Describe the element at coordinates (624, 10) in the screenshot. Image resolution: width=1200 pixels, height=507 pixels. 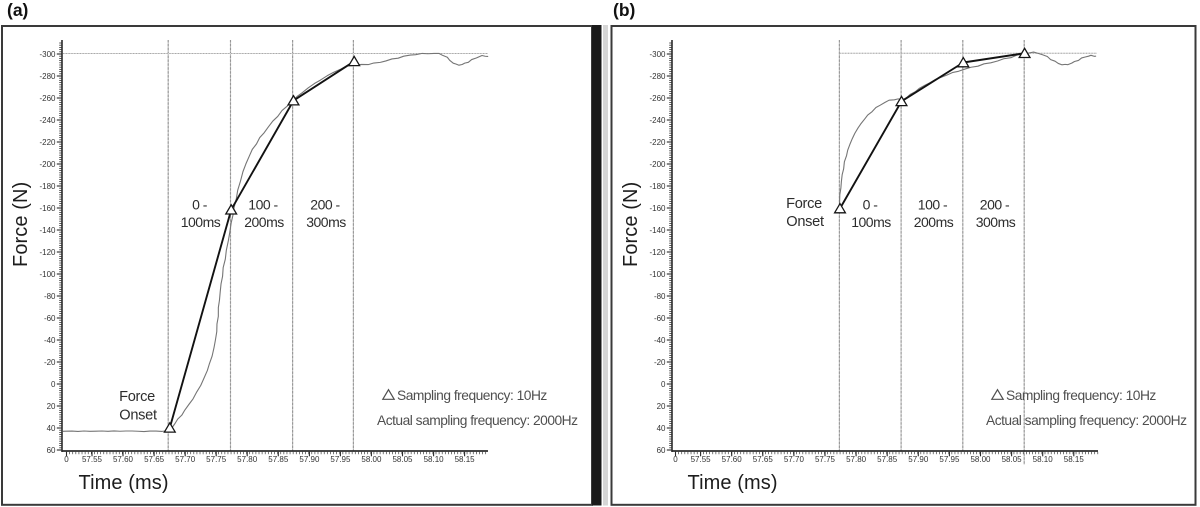
I see `svg-text: (b)` at that location.